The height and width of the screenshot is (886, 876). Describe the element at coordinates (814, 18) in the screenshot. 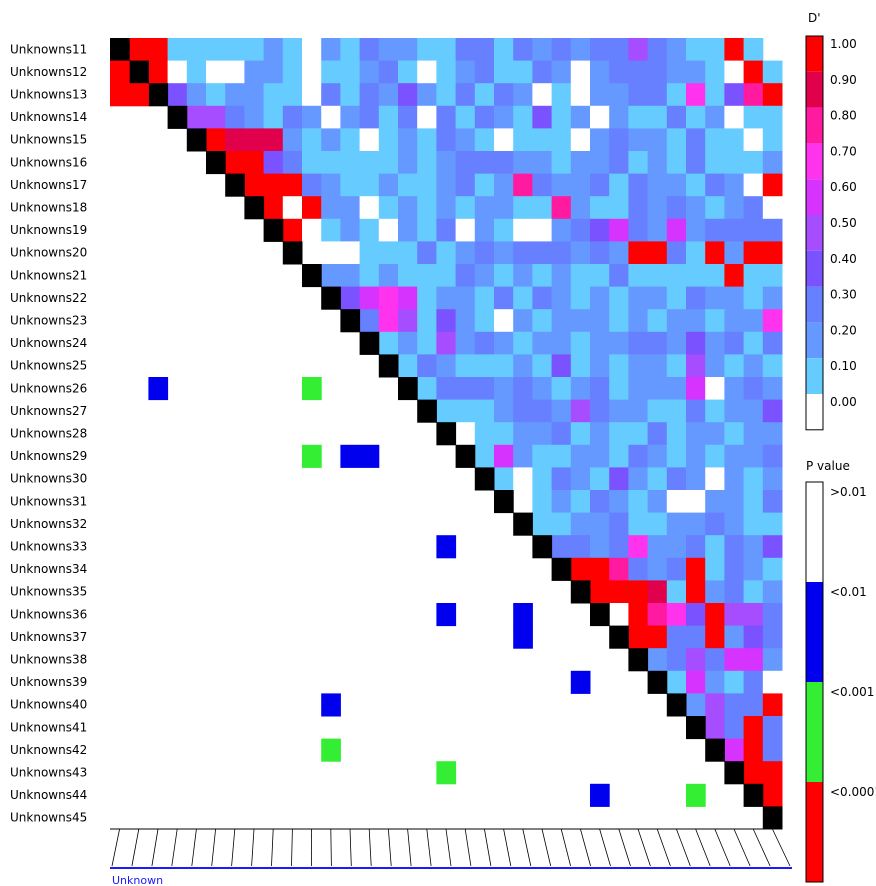

I see `d-prime-legend-title: D'` at that location.